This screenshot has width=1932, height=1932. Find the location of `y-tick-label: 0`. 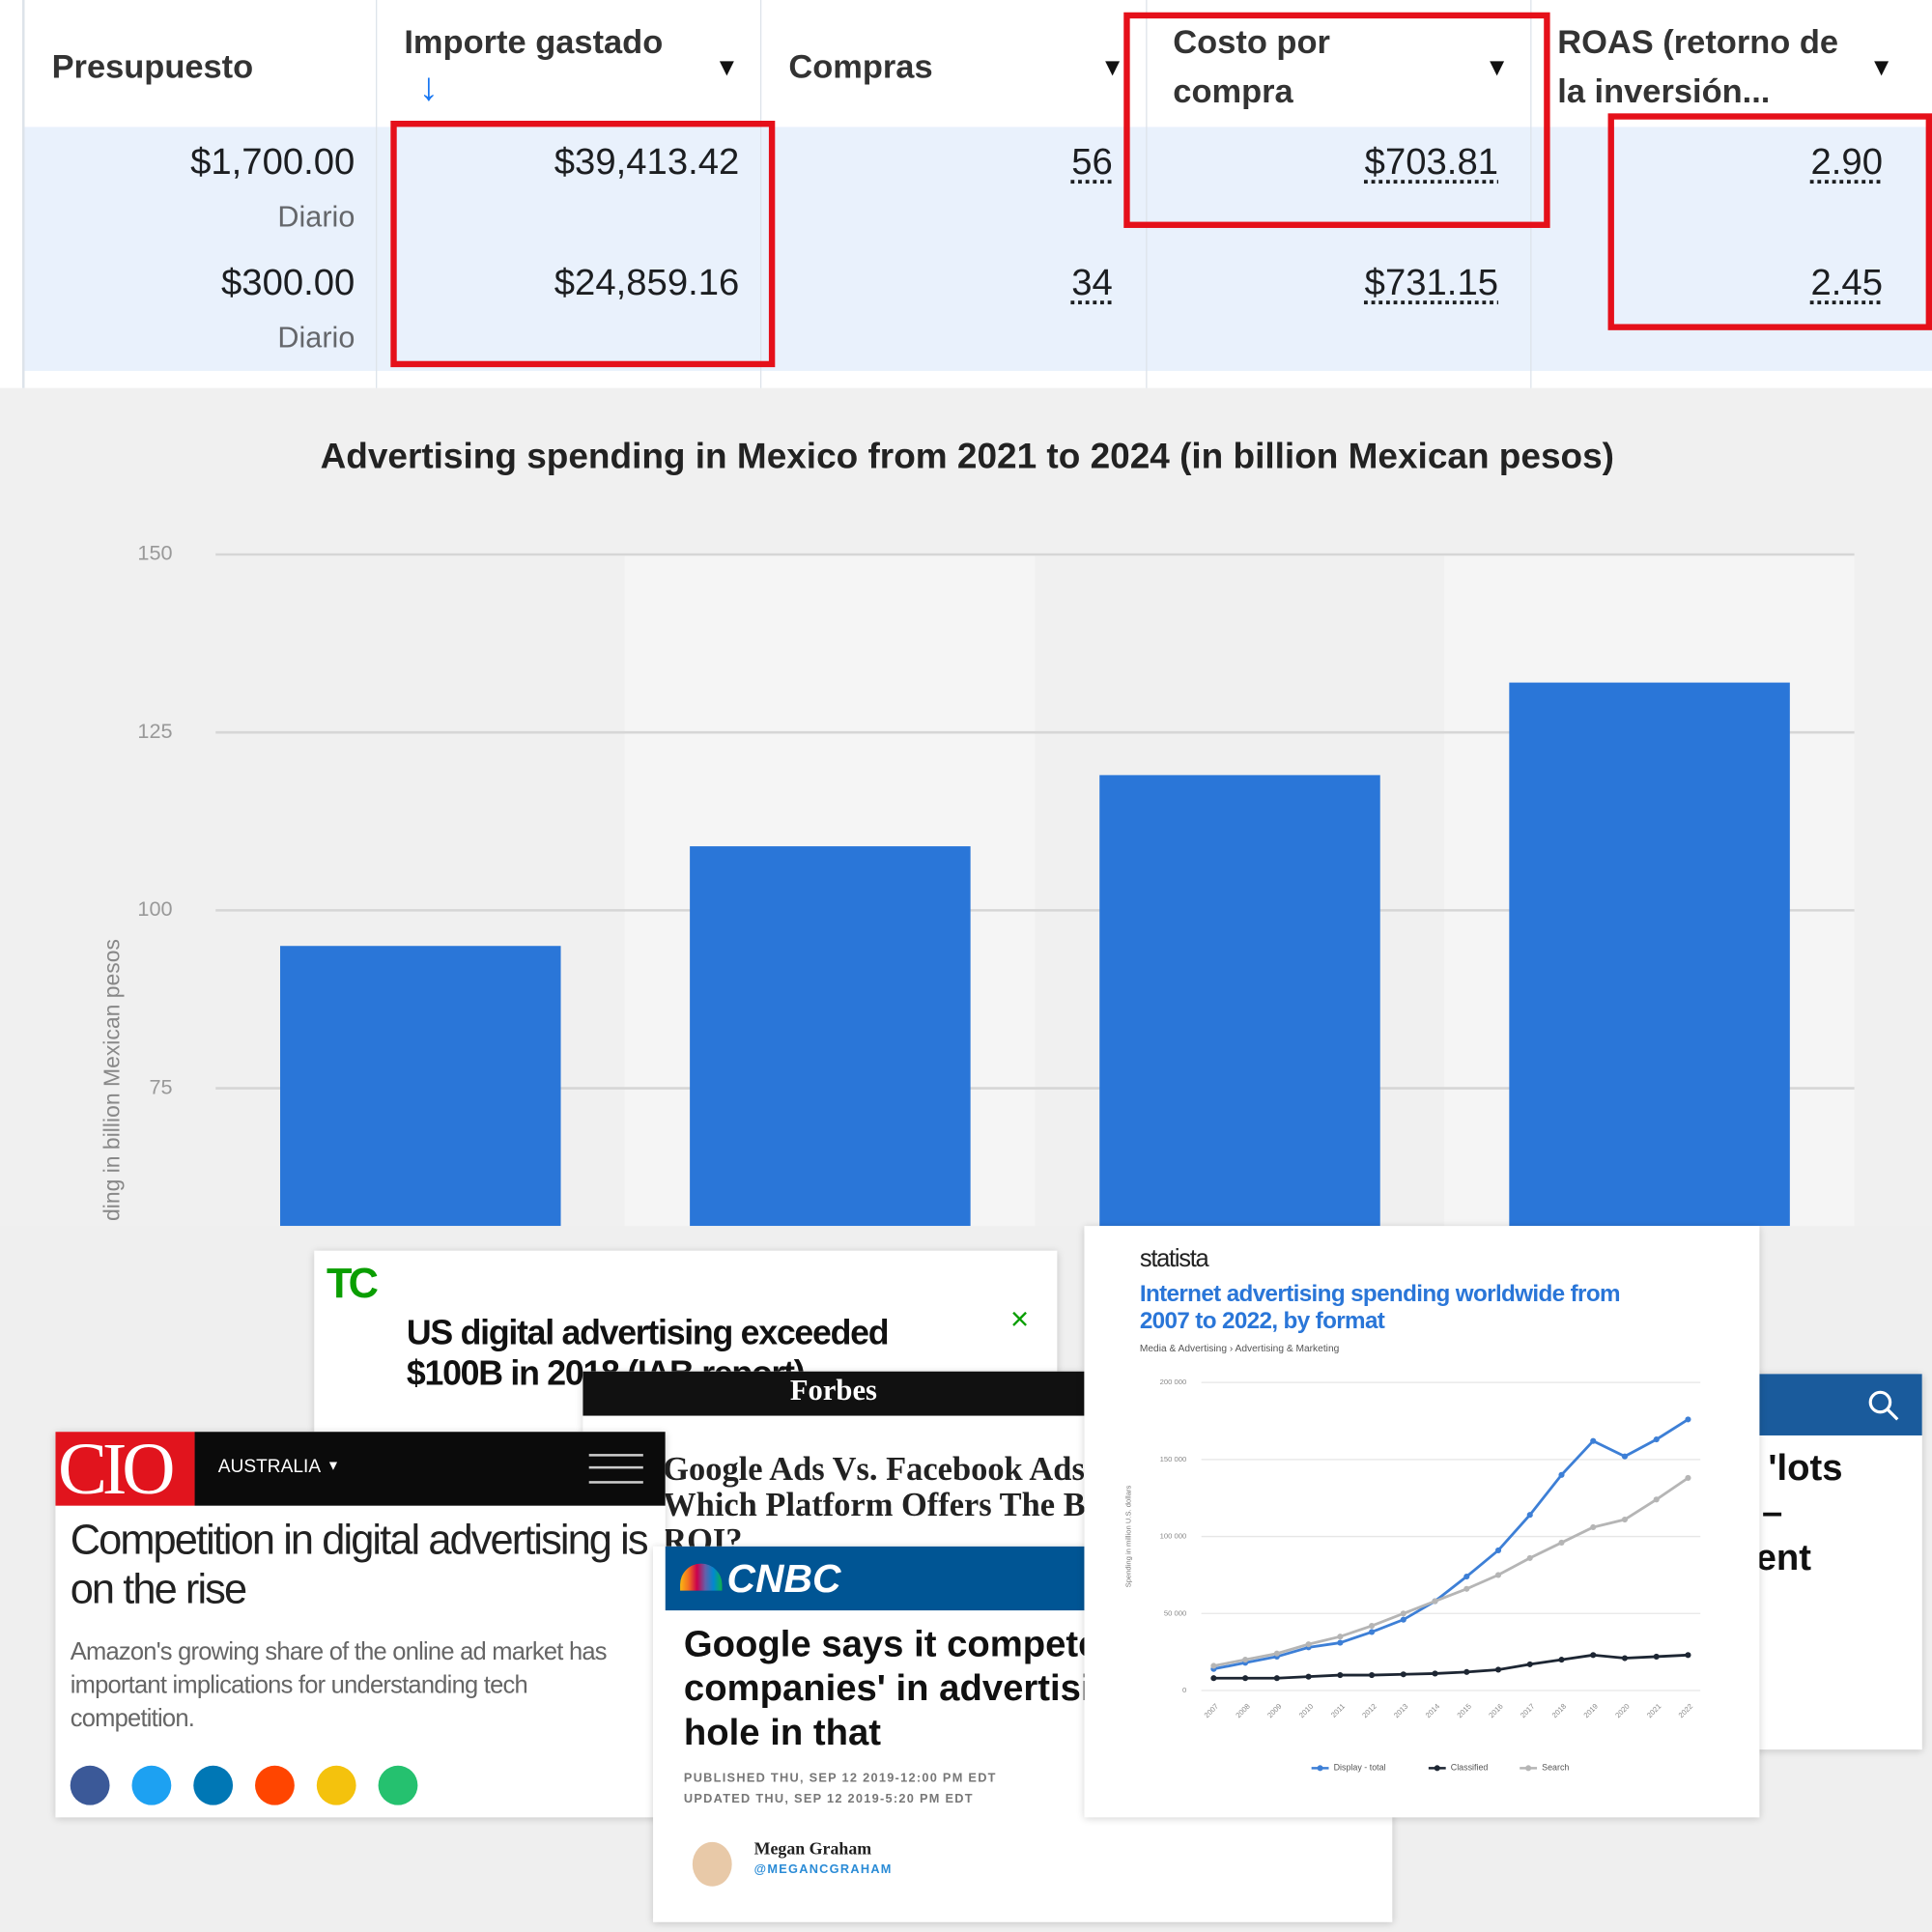

y-tick-label: 0 is located at coordinates (1184, 1690).